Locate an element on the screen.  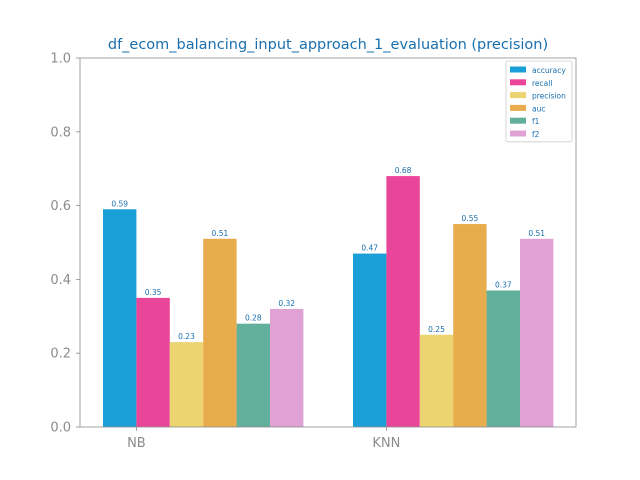
bar-accuracy-nb is located at coordinates (120, 318).